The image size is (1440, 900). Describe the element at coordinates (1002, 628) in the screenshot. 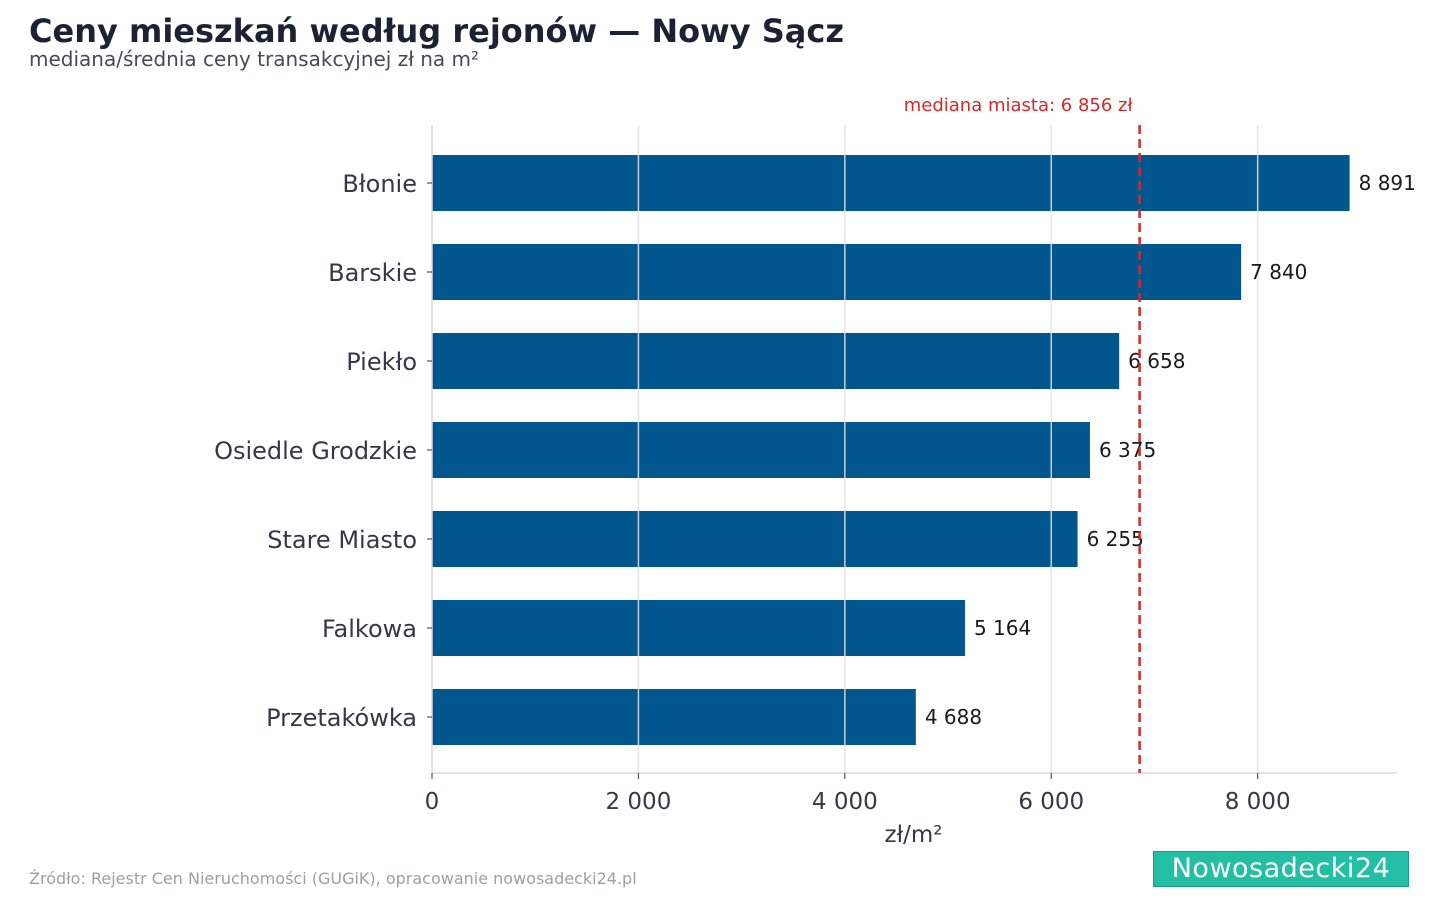

I see `value-label: 5 164` at that location.